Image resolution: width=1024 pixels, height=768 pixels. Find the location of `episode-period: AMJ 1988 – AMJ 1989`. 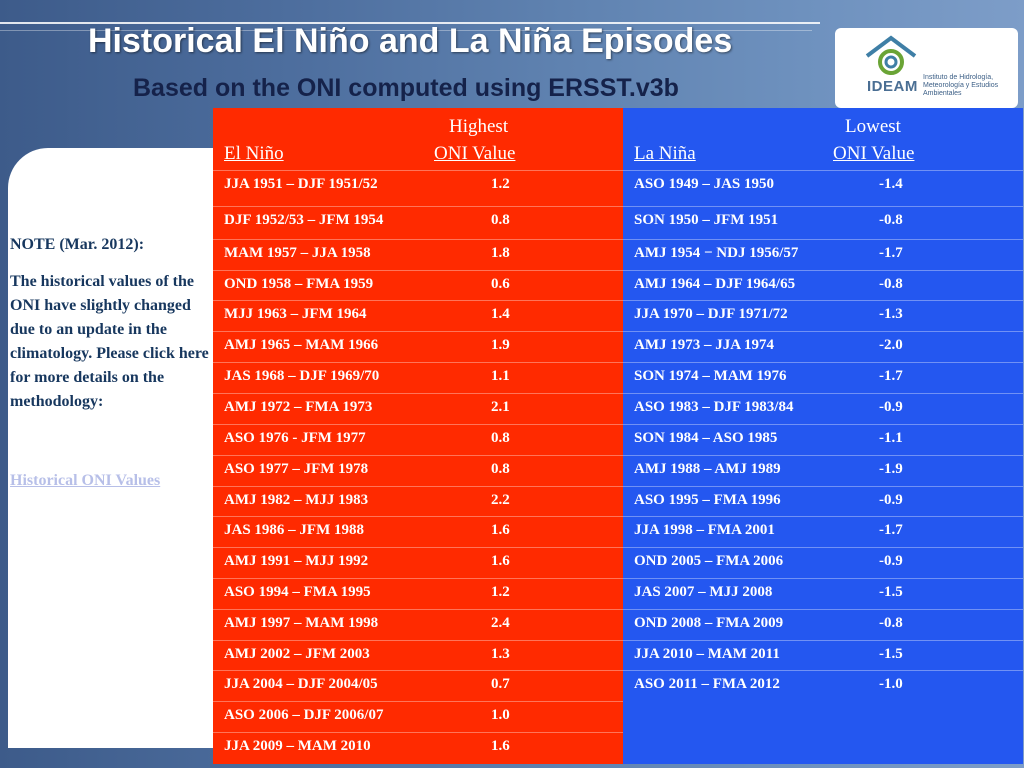

episode-period: AMJ 1988 – AMJ 1989 is located at coordinates (707, 469).